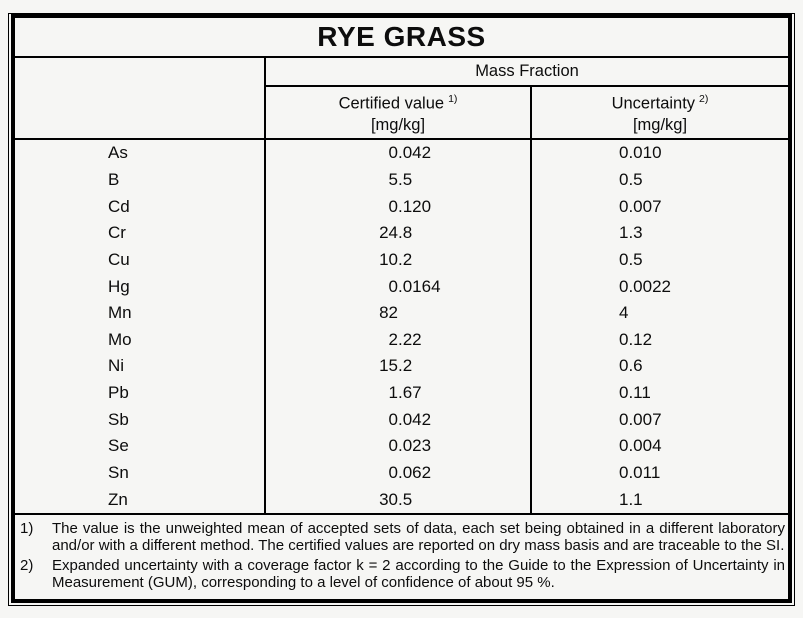 This screenshot has height=618, width=803. Describe the element at coordinates (116, 366) in the screenshot. I see `element-symbol: Ni` at that location.